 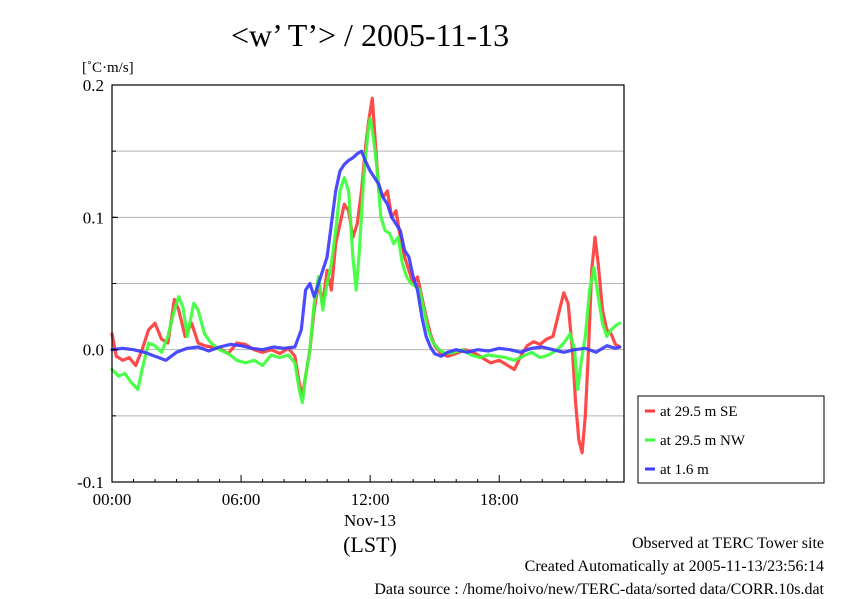 I want to click on legend: at 29.5 m SE at 29.5 m NW at 1.6 m, so click(x=731, y=439).